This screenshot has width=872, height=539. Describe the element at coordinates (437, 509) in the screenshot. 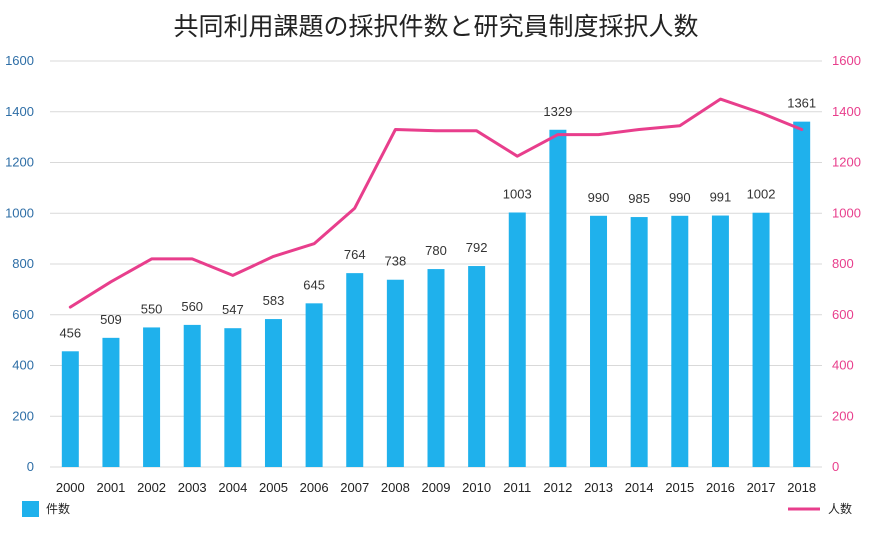

I see `legend: 件数 人数` at that location.